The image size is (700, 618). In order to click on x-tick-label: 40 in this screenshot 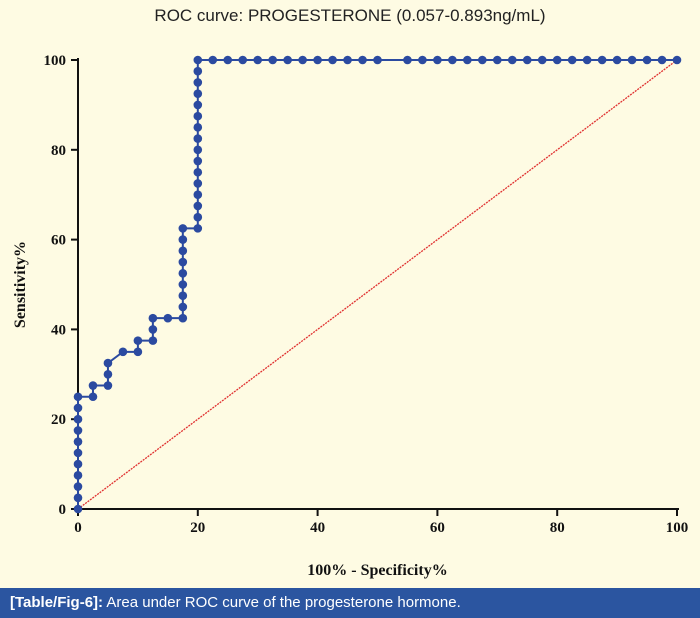, I will do `click(317, 528)`.